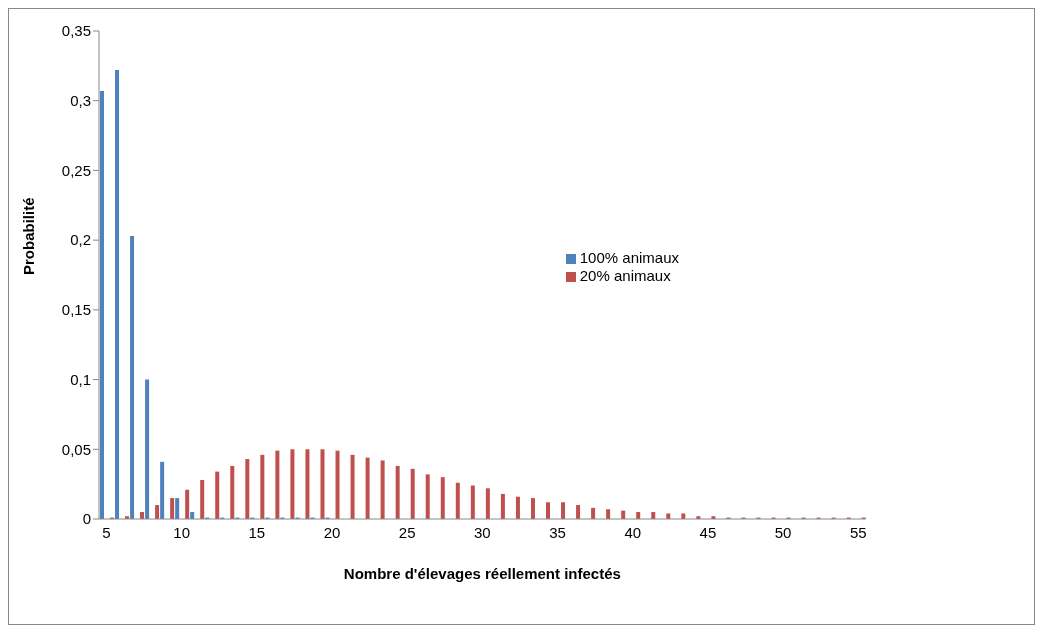  Describe the element at coordinates (633, 532) in the screenshot. I see `x-tick-label: 40` at that location.